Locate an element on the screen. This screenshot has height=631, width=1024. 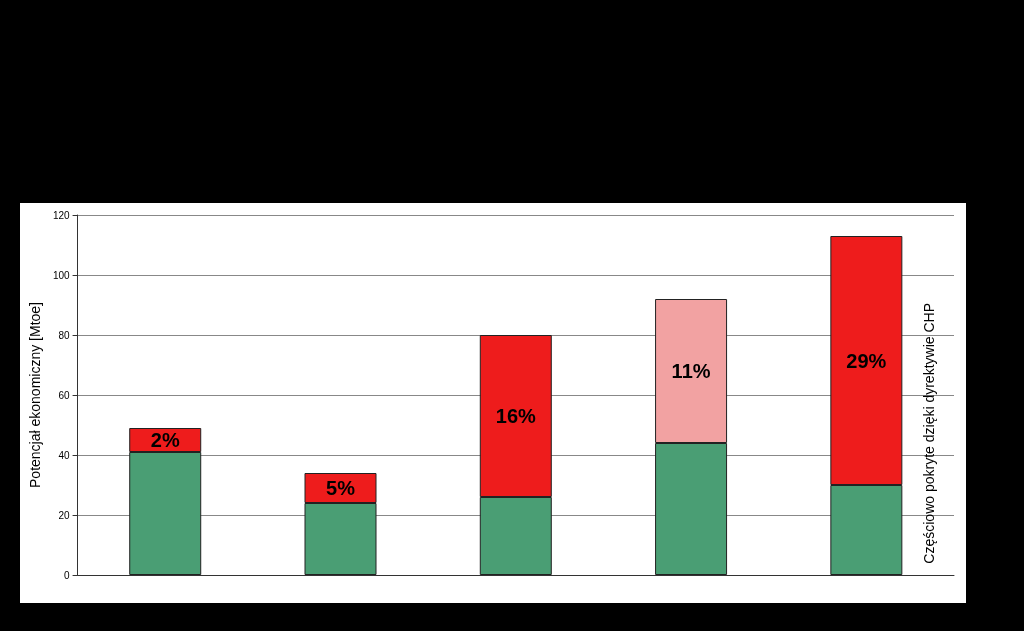
annotation: 29% is located at coordinates (866, 360).